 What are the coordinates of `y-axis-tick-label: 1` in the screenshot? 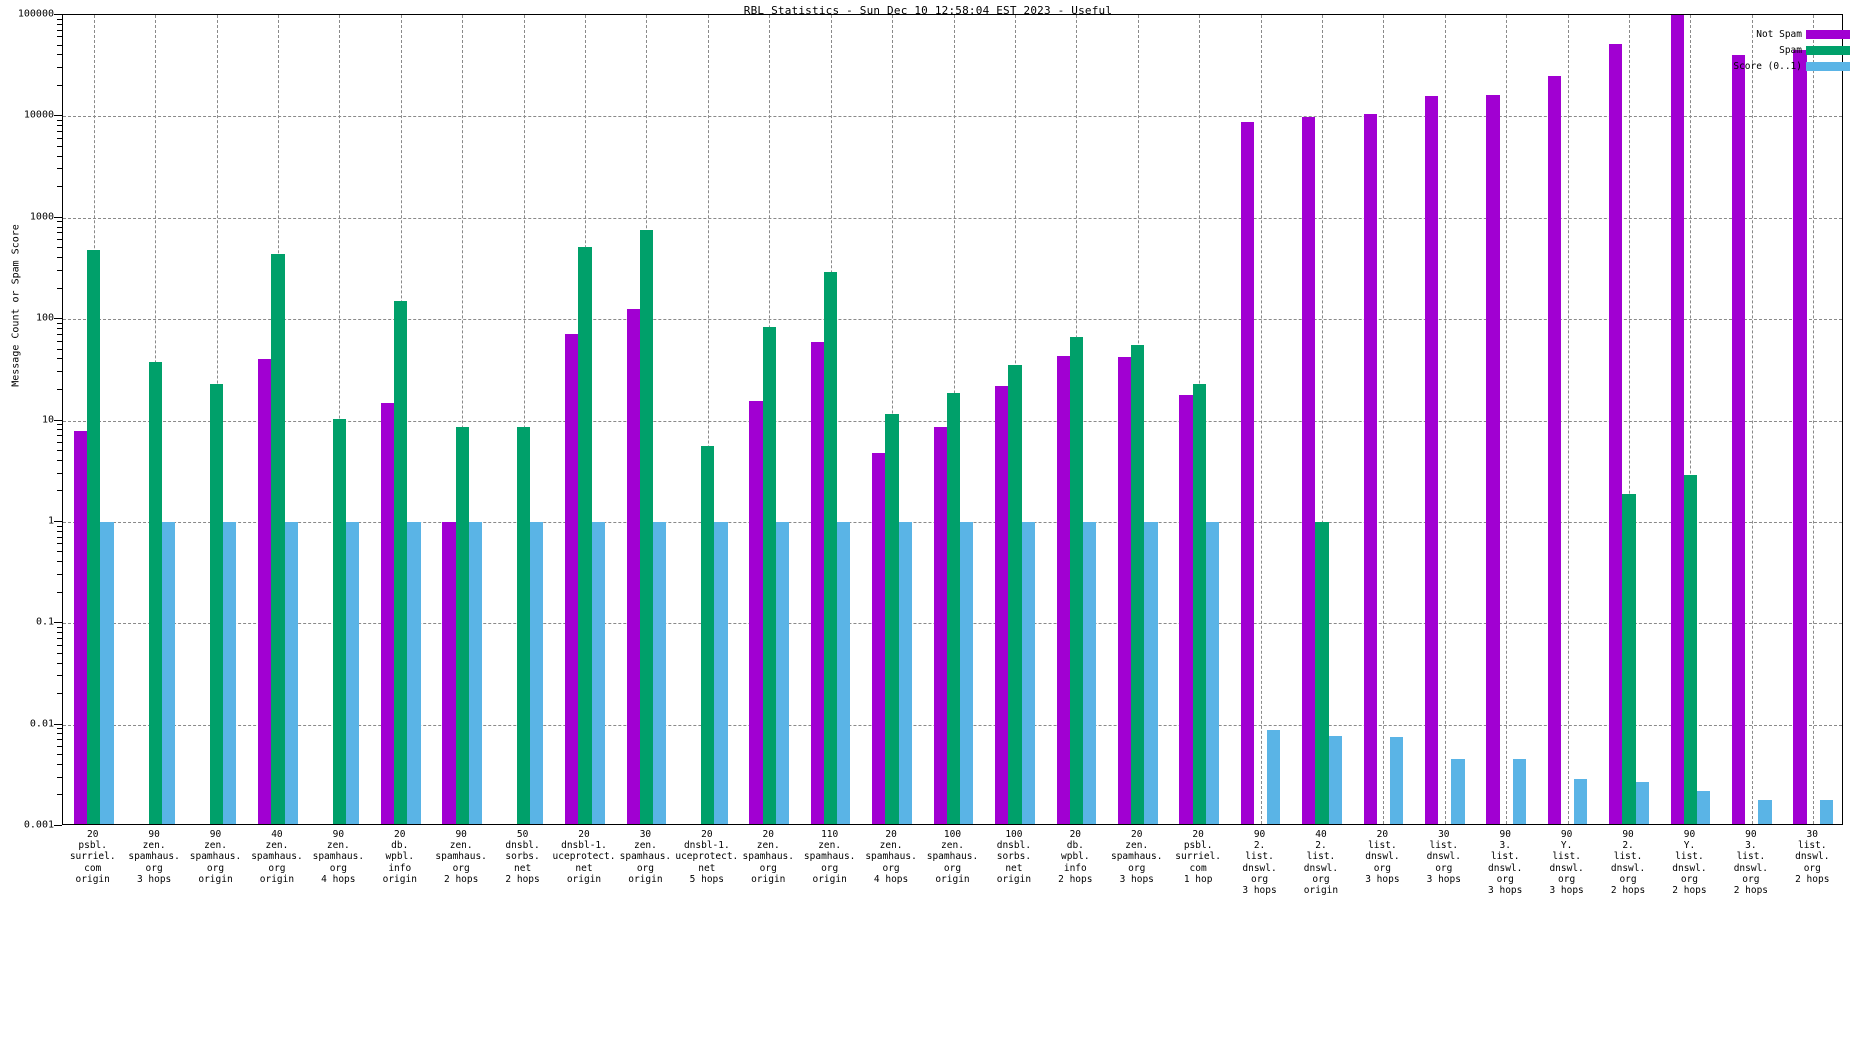 It's located at (50, 521).